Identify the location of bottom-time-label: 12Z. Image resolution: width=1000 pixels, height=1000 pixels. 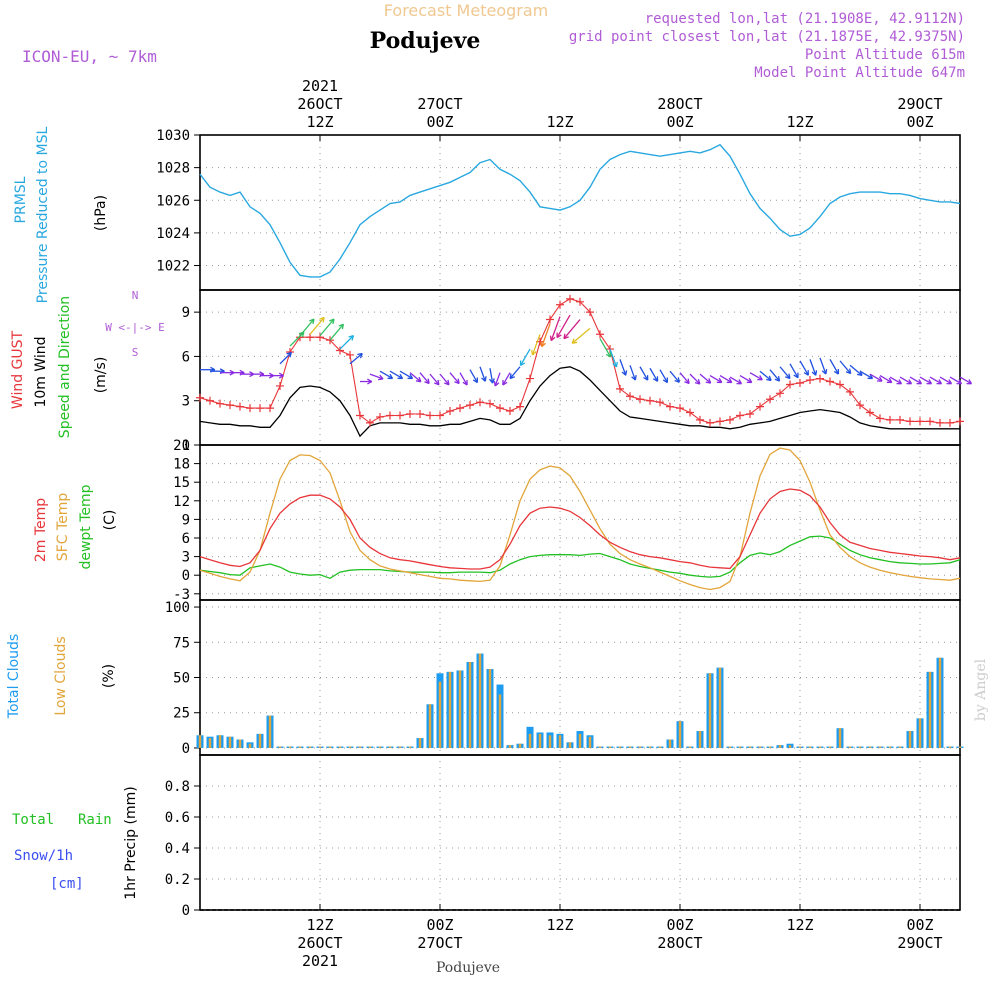
(799, 925).